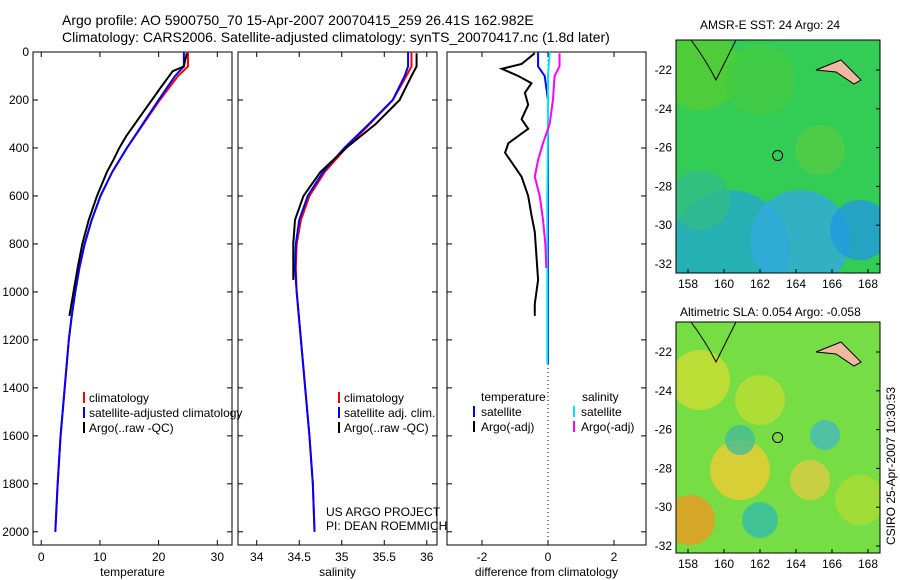 The width and height of the screenshot is (900, 580). Describe the element at coordinates (389, 413) in the screenshot. I see `legend-label: satellite adj. clim.` at that location.